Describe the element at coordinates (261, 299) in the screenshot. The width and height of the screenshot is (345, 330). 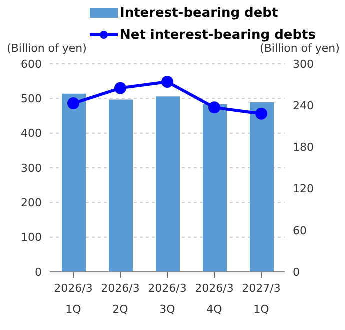
I see `x-tick-label: 2027/3 1Q` at that location.